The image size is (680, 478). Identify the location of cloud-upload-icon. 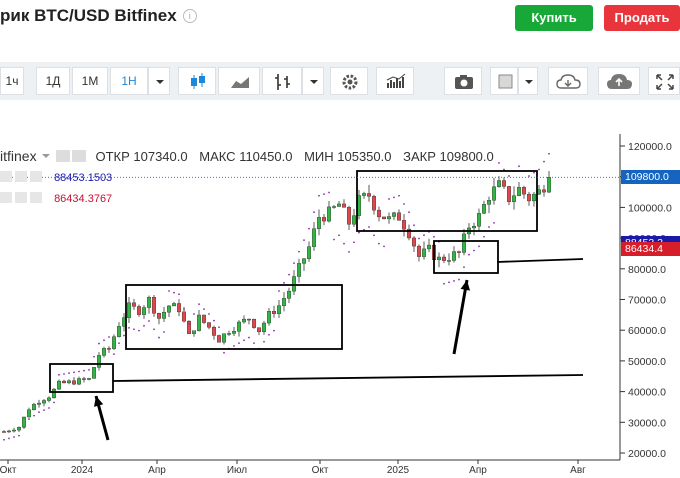
(619, 81).